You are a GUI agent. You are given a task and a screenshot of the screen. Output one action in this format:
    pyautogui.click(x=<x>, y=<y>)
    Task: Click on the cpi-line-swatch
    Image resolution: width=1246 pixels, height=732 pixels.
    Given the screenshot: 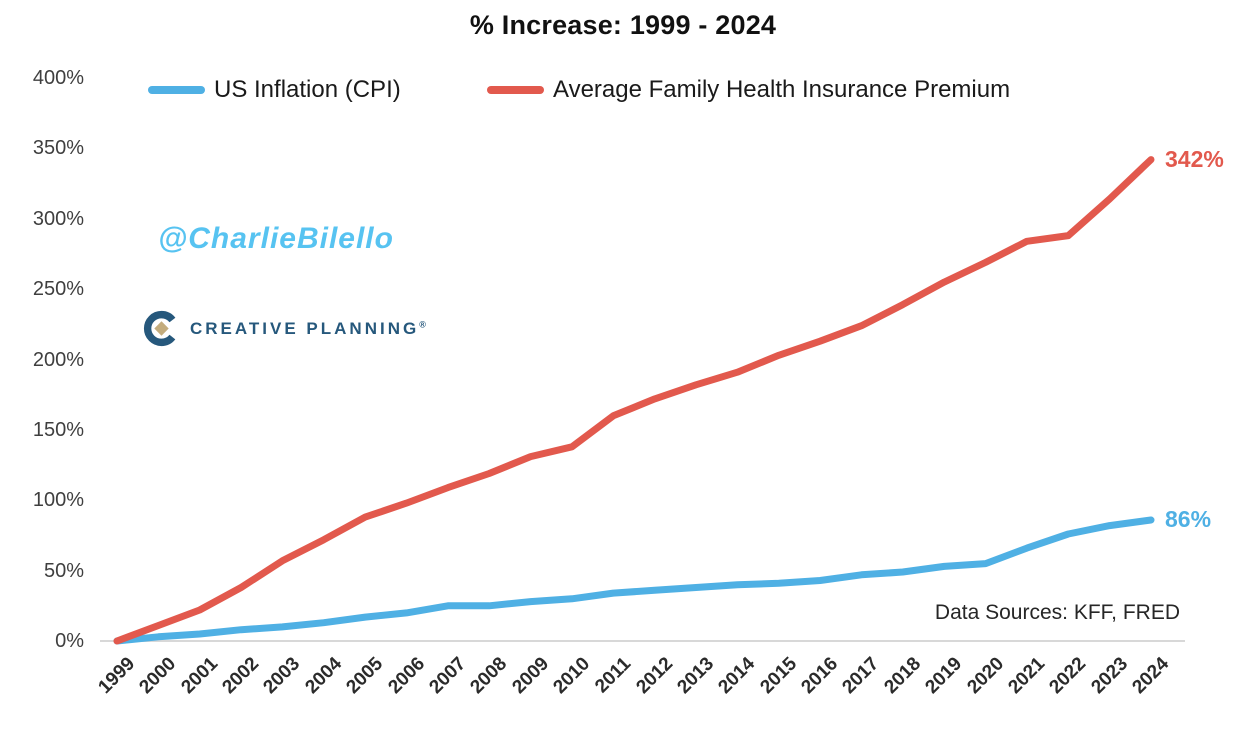 What is the action you would take?
    pyautogui.click(x=176, y=90)
    